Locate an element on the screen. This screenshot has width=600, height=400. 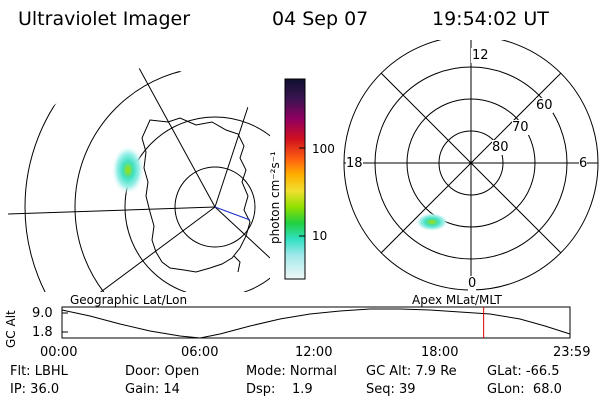
sun-direction-line is located at coordinates (232, 213).